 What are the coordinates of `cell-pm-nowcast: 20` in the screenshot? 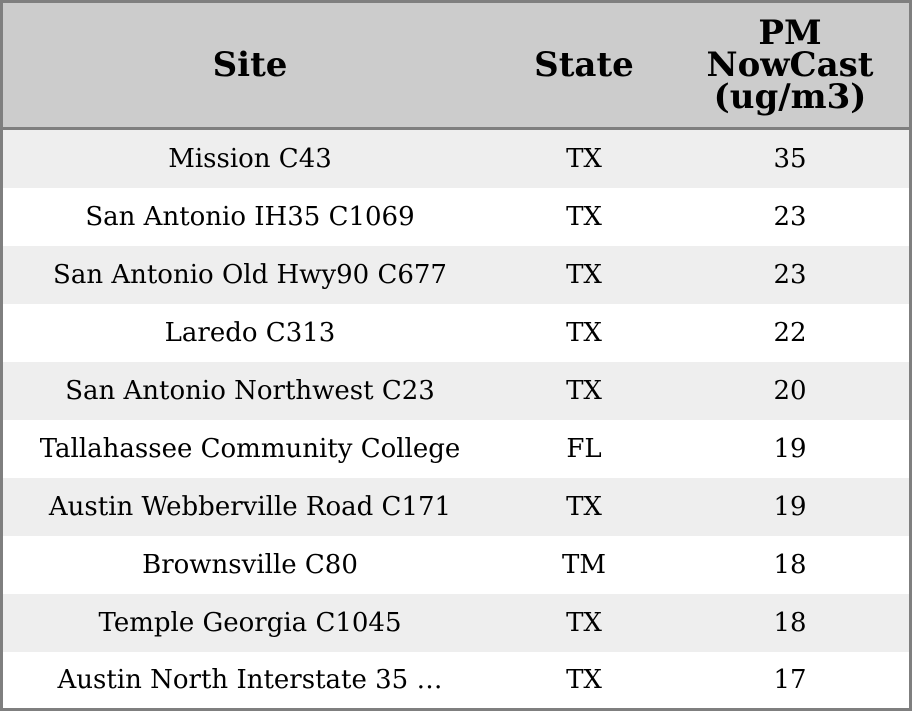 It's located at (790, 391).